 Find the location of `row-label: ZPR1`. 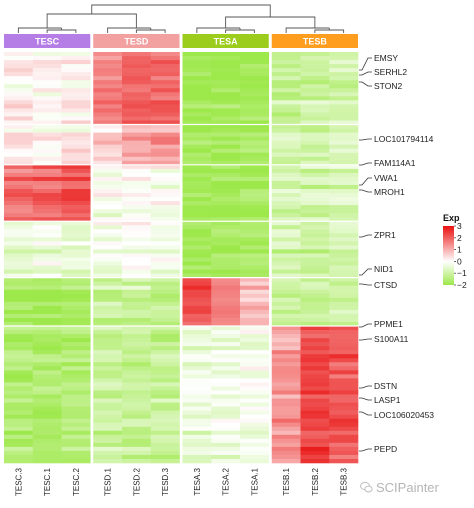

row-label: ZPR1 is located at coordinates (385, 235).